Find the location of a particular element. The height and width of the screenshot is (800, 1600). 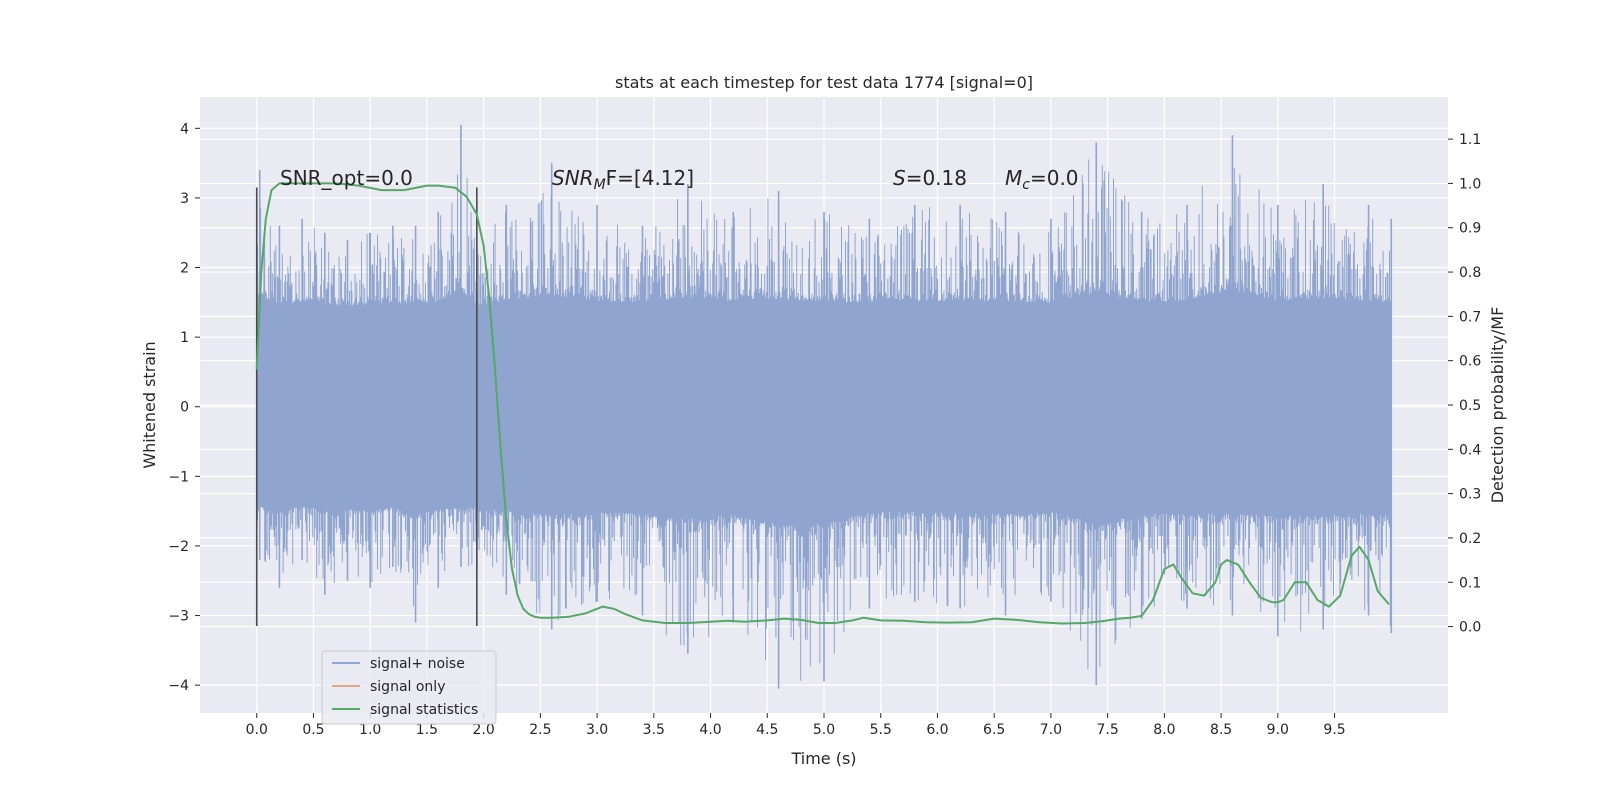

y-tick-label: −3 is located at coordinates (178, 617).